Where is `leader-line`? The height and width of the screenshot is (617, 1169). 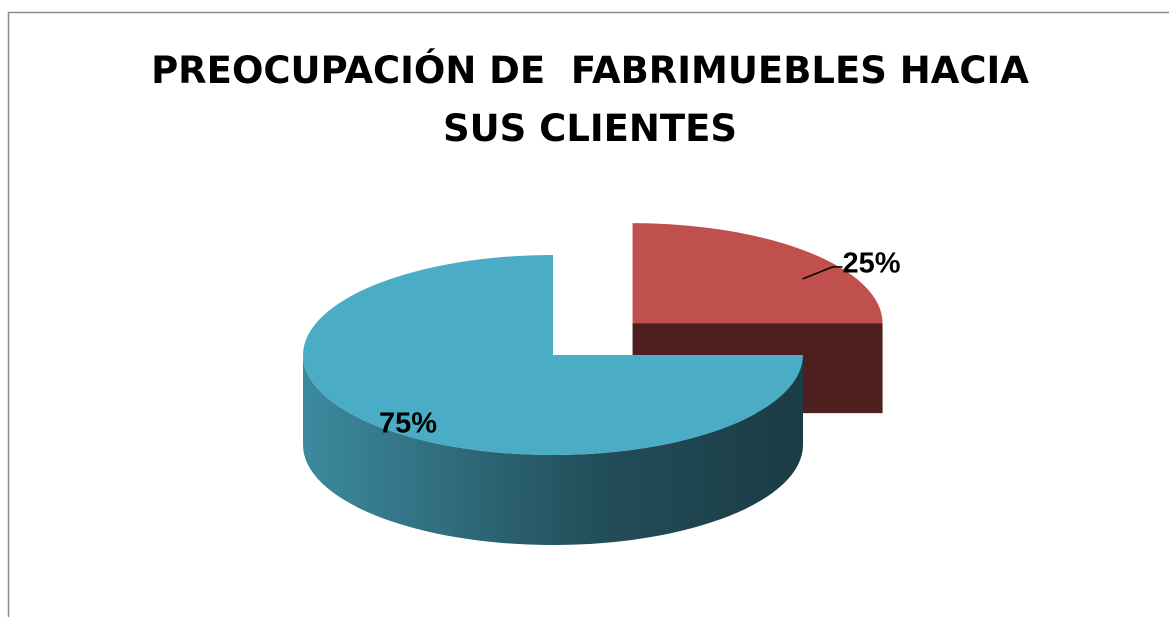
leader-line is located at coordinates (822, 273).